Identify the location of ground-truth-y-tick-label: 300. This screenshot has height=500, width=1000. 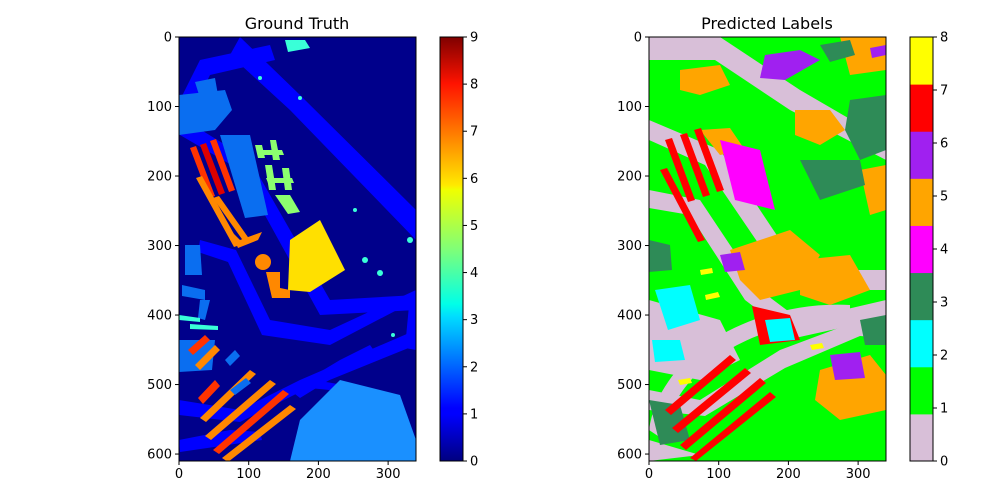
(159, 246).